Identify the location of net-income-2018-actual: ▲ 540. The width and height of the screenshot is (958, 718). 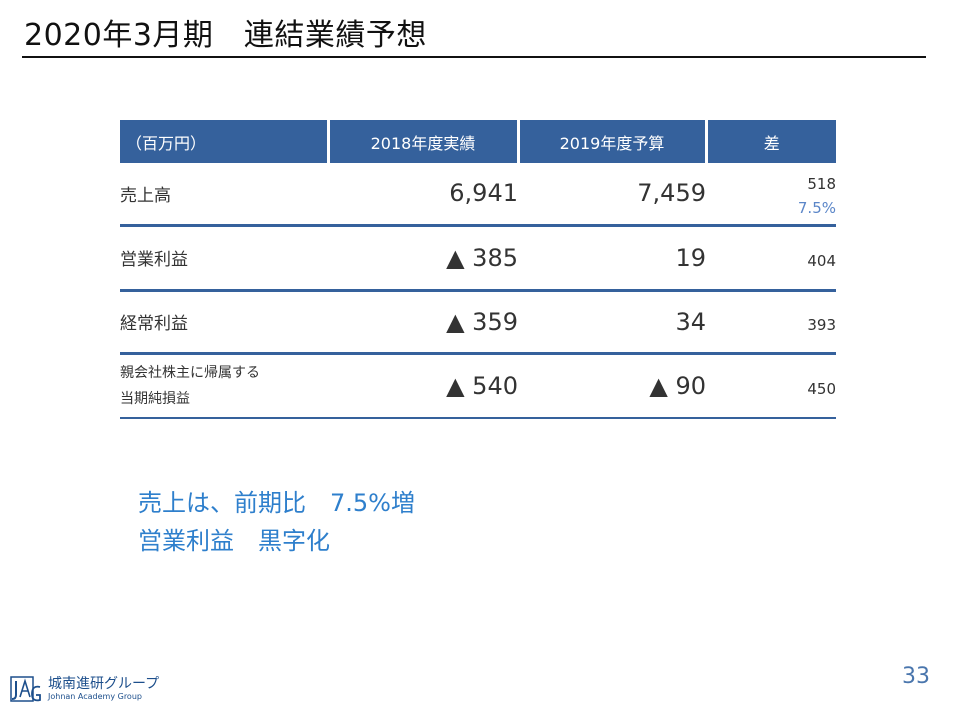
(423, 386).